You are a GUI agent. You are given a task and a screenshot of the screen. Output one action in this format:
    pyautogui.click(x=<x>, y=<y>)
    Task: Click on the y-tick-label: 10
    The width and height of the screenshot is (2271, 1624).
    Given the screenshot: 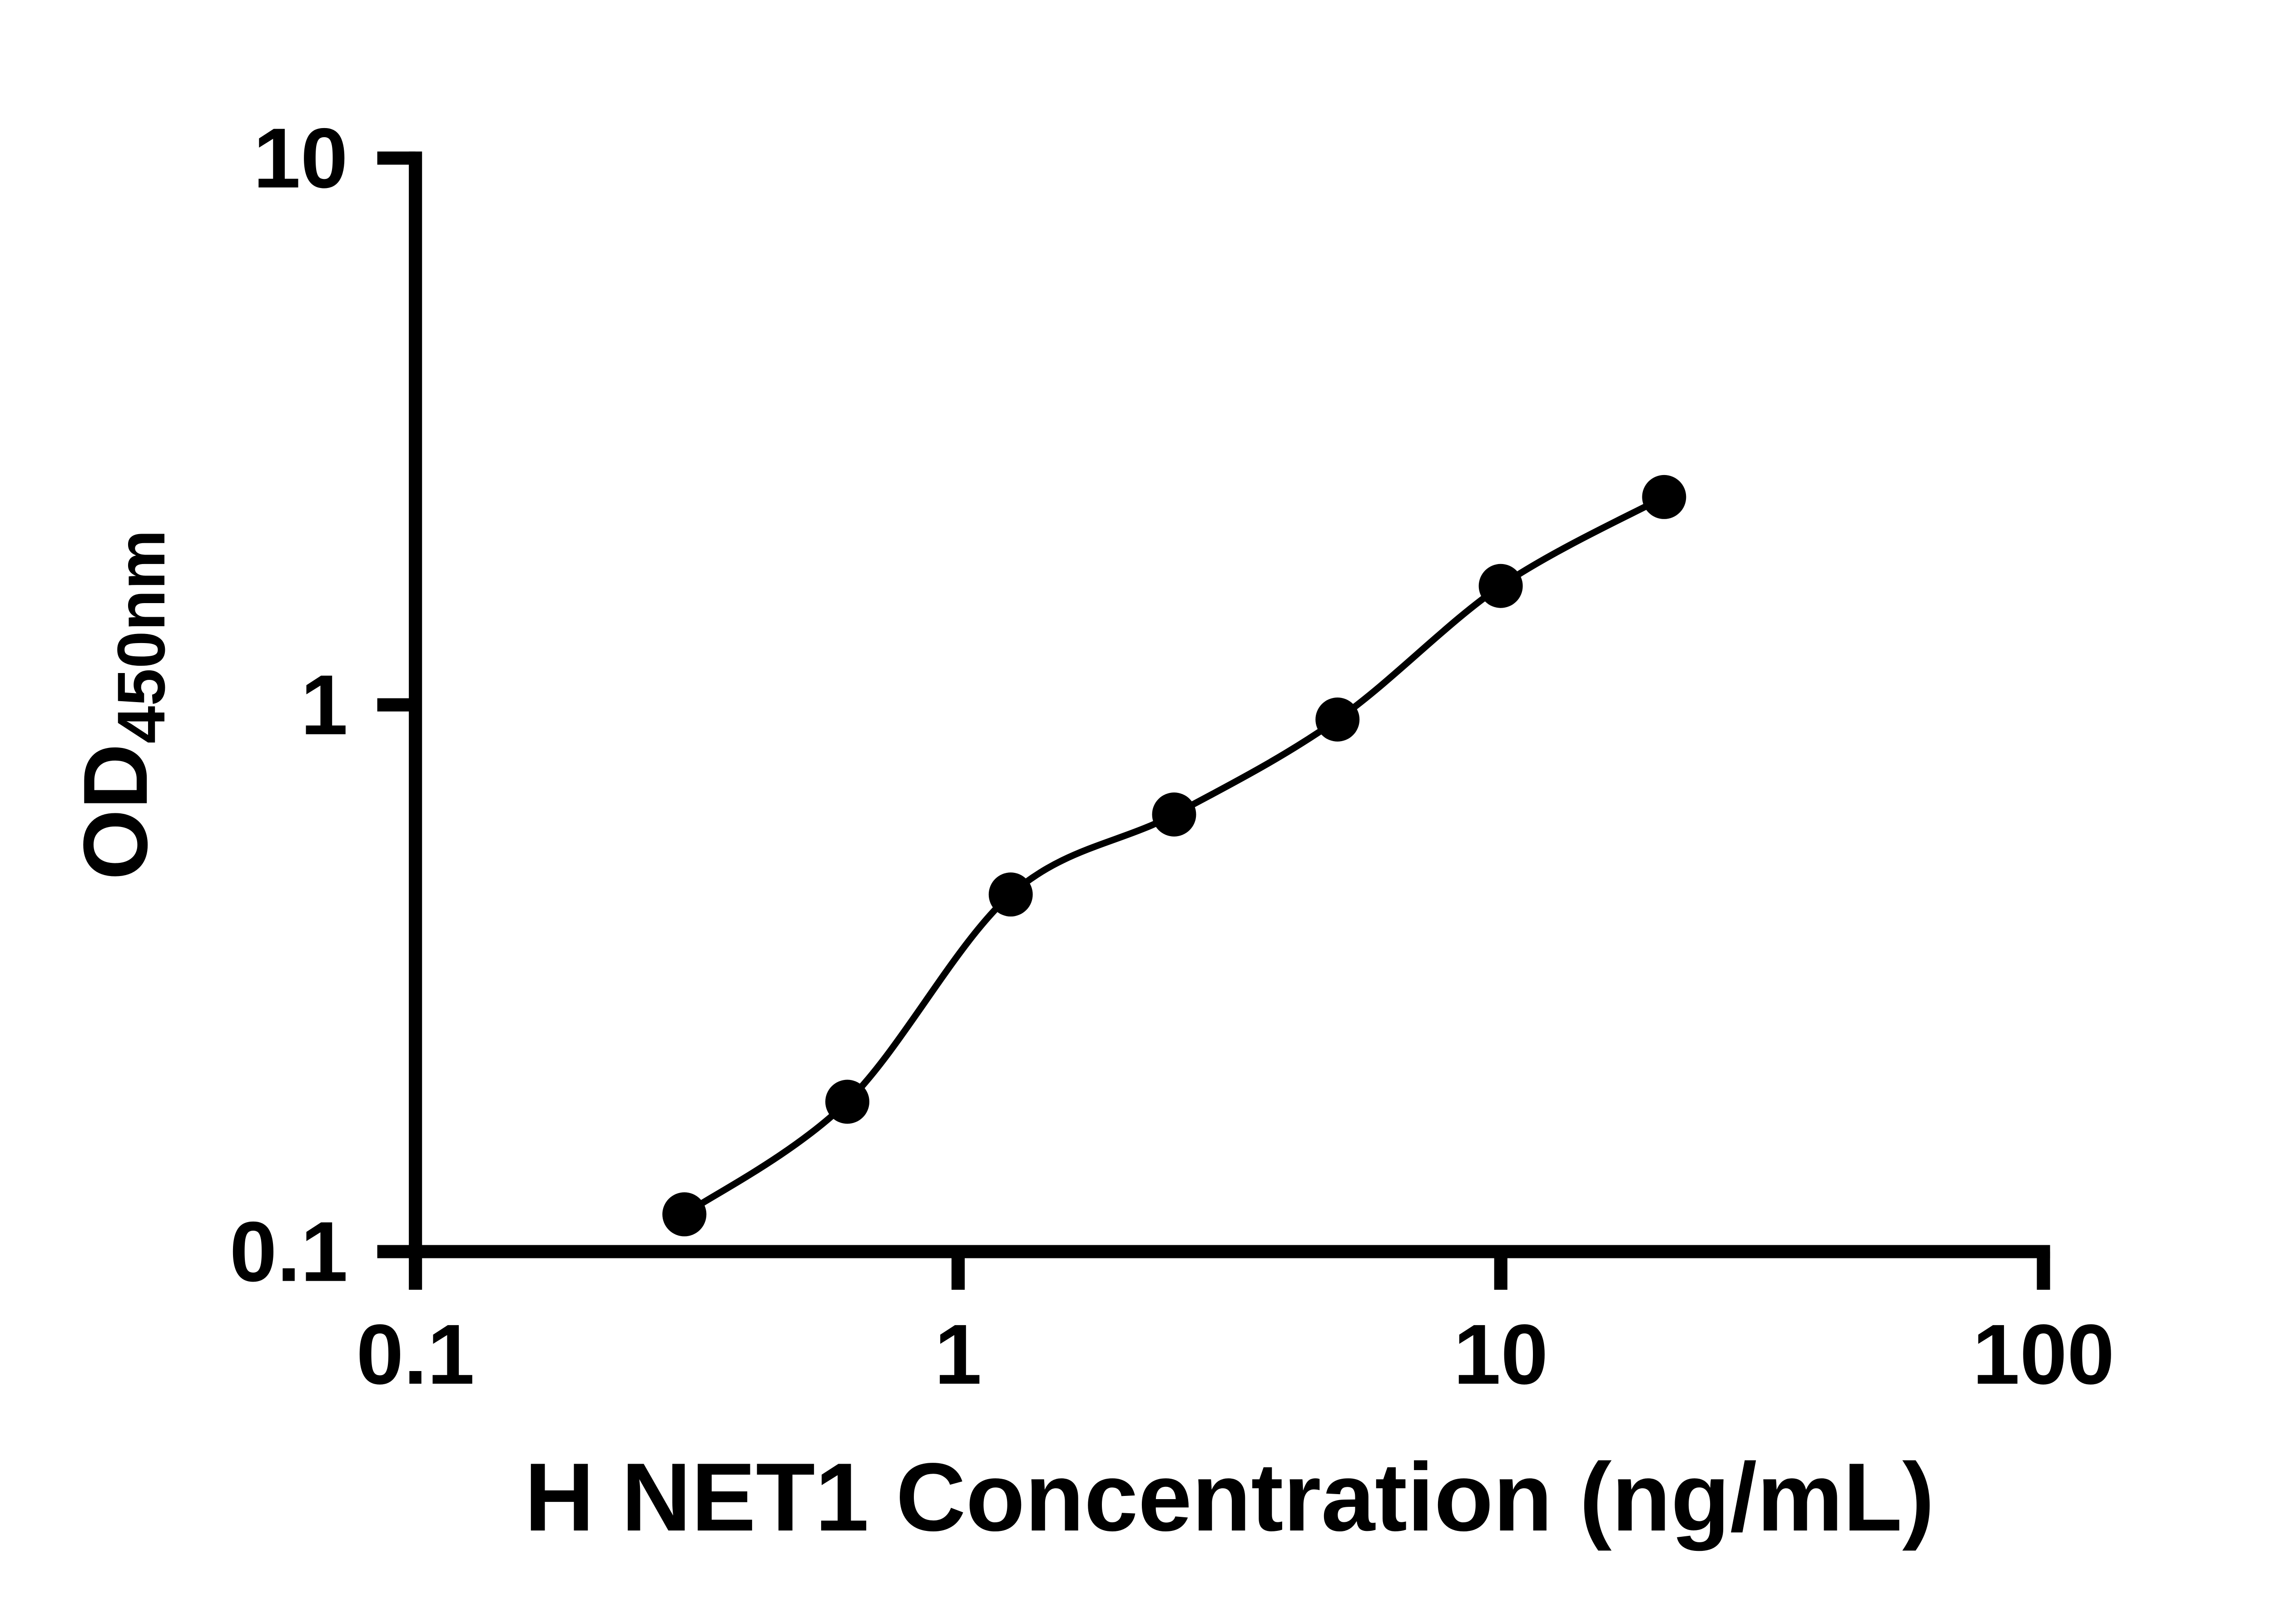 What is the action you would take?
    pyautogui.click(x=300, y=158)
    